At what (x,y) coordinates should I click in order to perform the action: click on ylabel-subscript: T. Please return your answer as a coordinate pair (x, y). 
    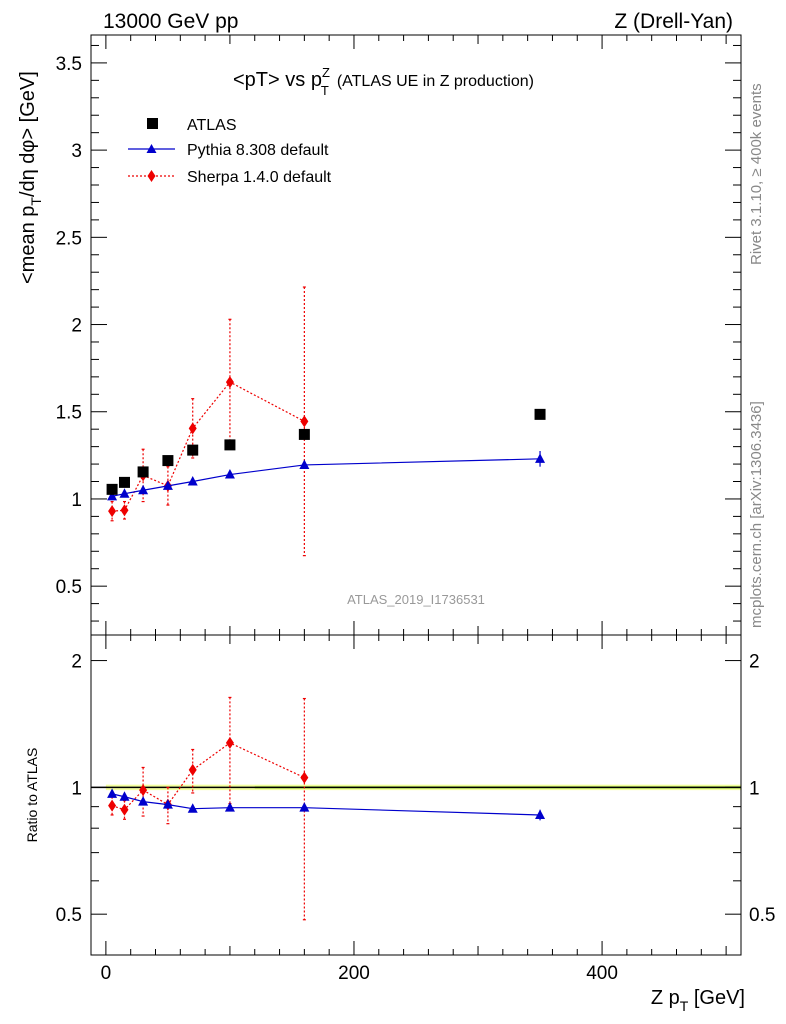
    Looking at the image, I should click on (36, 201).